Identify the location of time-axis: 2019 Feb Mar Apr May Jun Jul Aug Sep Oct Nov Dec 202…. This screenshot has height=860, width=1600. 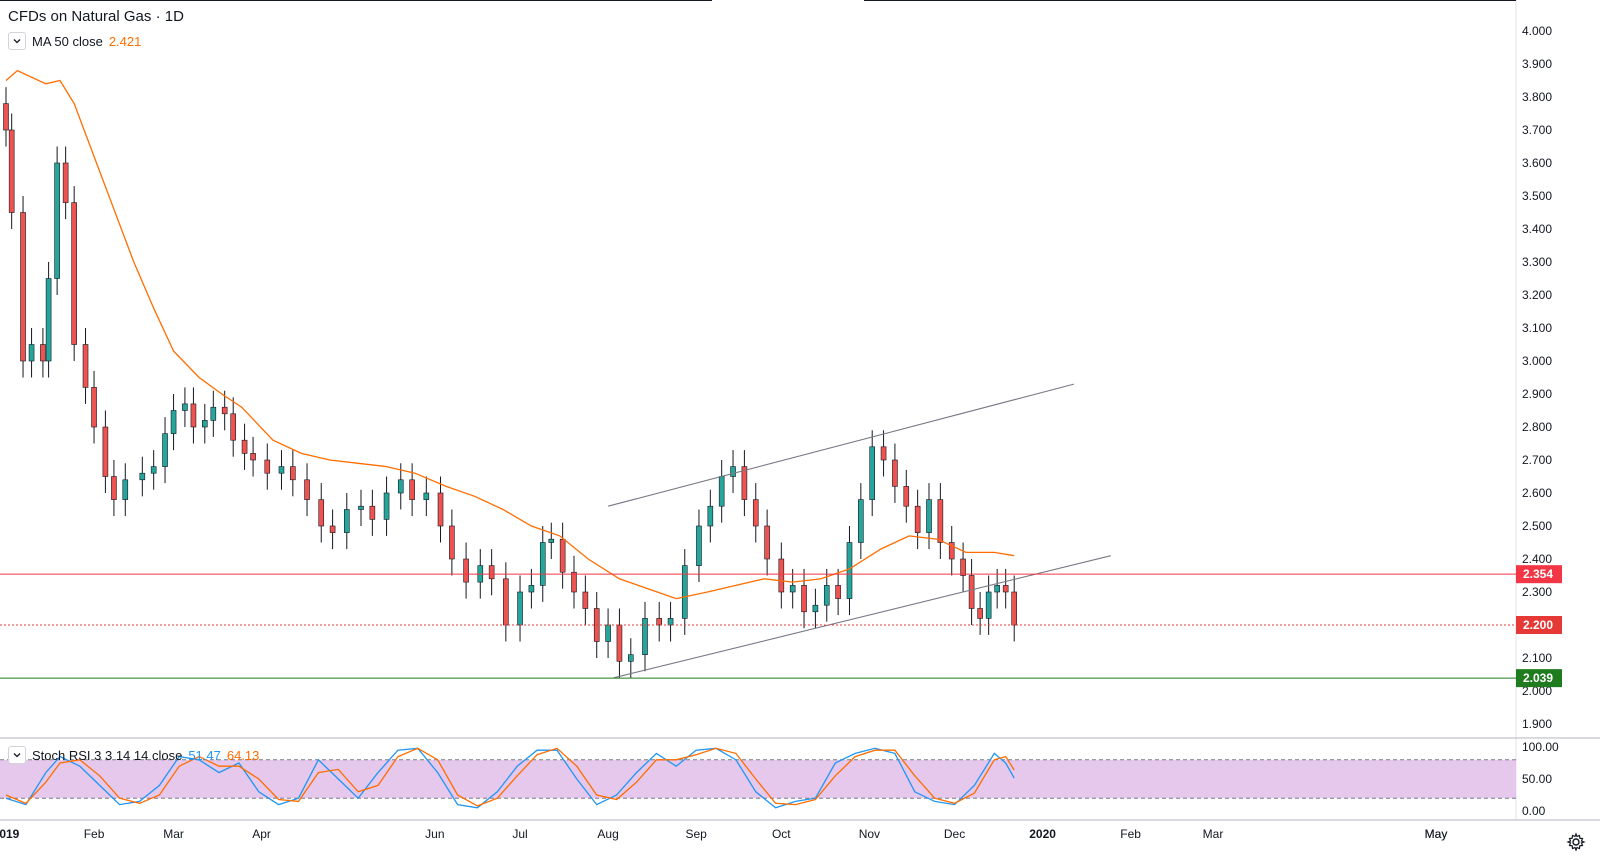
(723, 834).